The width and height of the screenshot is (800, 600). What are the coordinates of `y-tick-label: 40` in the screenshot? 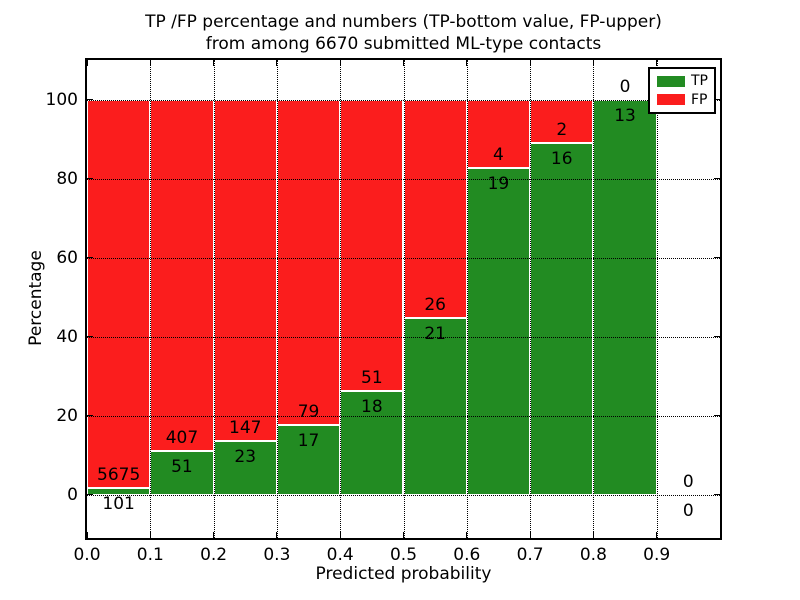 It's located at (67, 336).